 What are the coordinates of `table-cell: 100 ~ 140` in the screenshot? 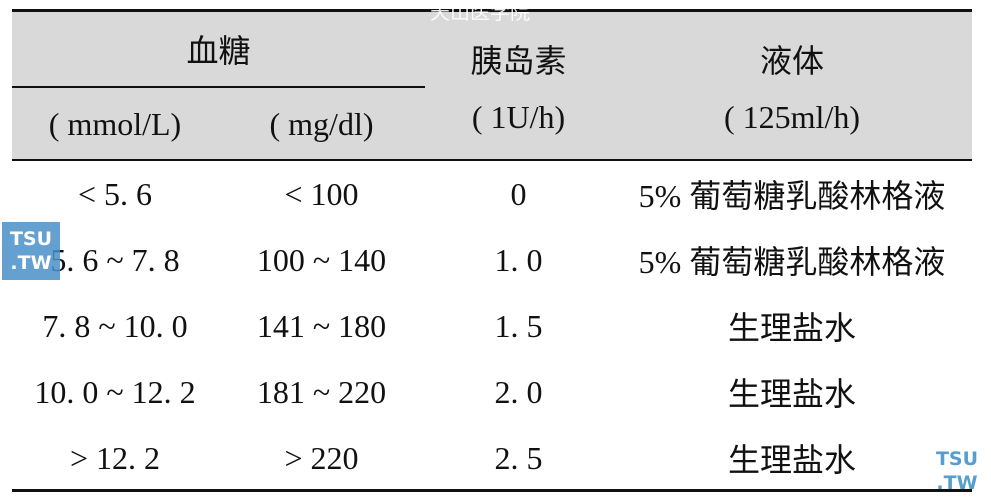 It's located at (321, 259).